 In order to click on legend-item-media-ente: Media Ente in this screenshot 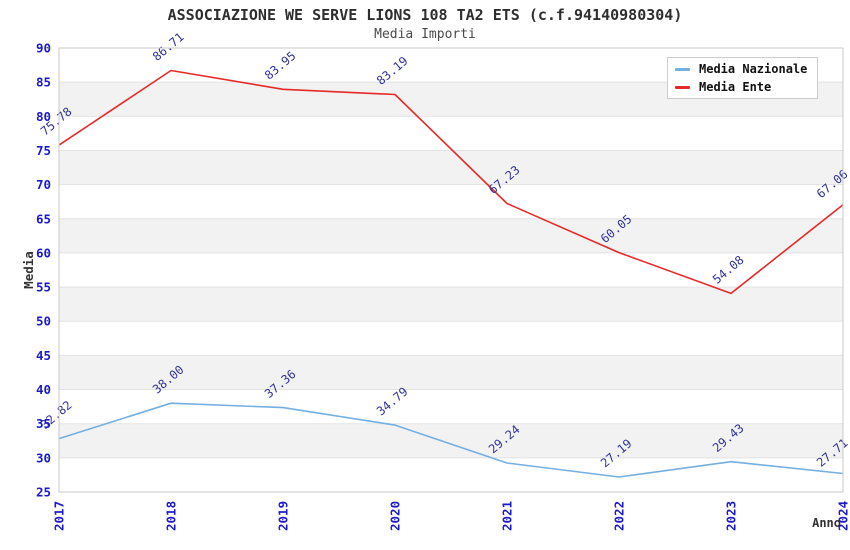, I will do `click(741, 87)`.